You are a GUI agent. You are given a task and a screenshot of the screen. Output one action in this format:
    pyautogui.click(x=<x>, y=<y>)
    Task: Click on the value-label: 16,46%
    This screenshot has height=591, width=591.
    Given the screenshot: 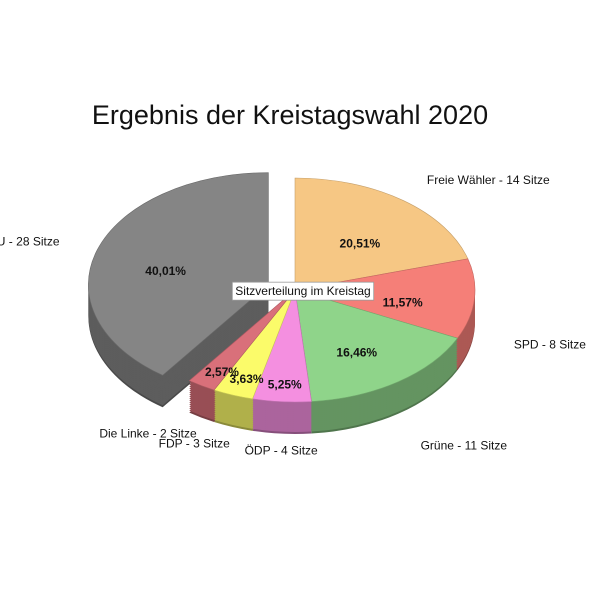 What is the action you would take?
    pyautogui.click(x=356, y=352)
    